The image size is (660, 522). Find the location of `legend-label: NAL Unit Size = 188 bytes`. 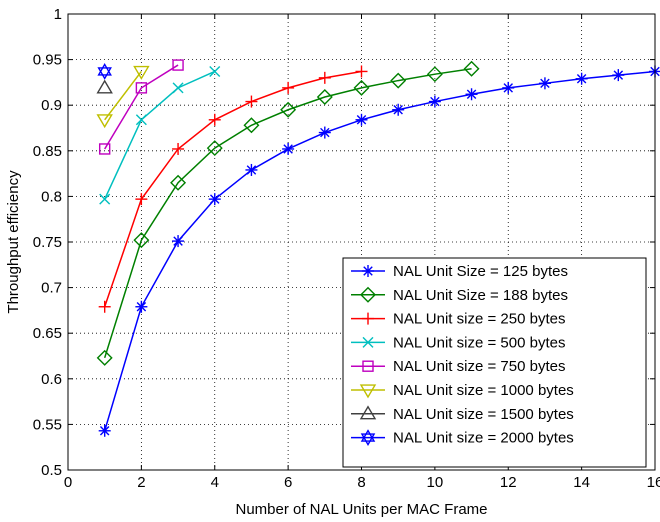

legend-label: NAL Unit Size = 188 bytes is located at coordinates (480, 295).